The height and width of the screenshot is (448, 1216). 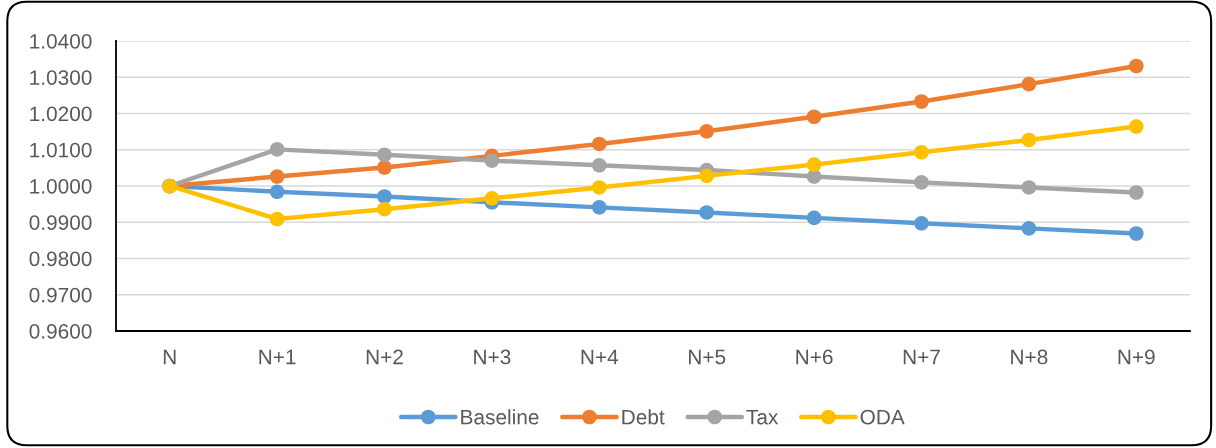 I want to click on x-tick-label: N+6, so click(x=814, y=357).